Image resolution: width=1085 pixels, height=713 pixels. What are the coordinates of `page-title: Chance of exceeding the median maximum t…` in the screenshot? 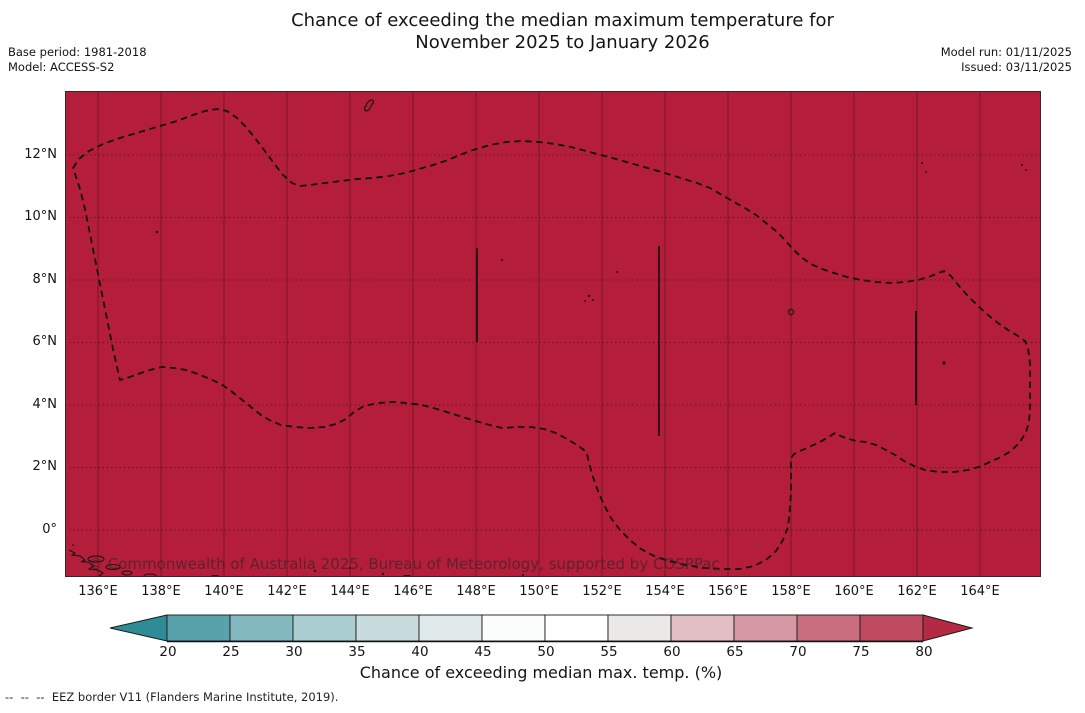 It's located at (562, 32).